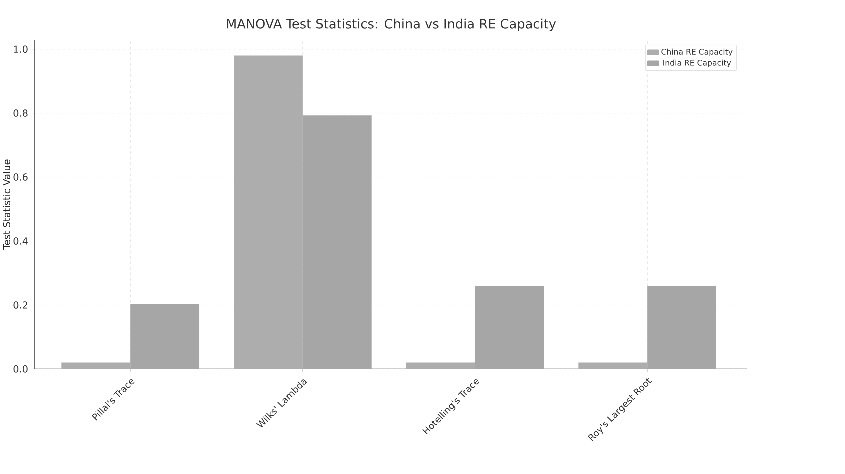 Image resolution: width=845 pixels, height=474 pixels. I want to click on chart-title: MANOVA Test Statistics: China vs India RE Capacity, so click(391, 25).